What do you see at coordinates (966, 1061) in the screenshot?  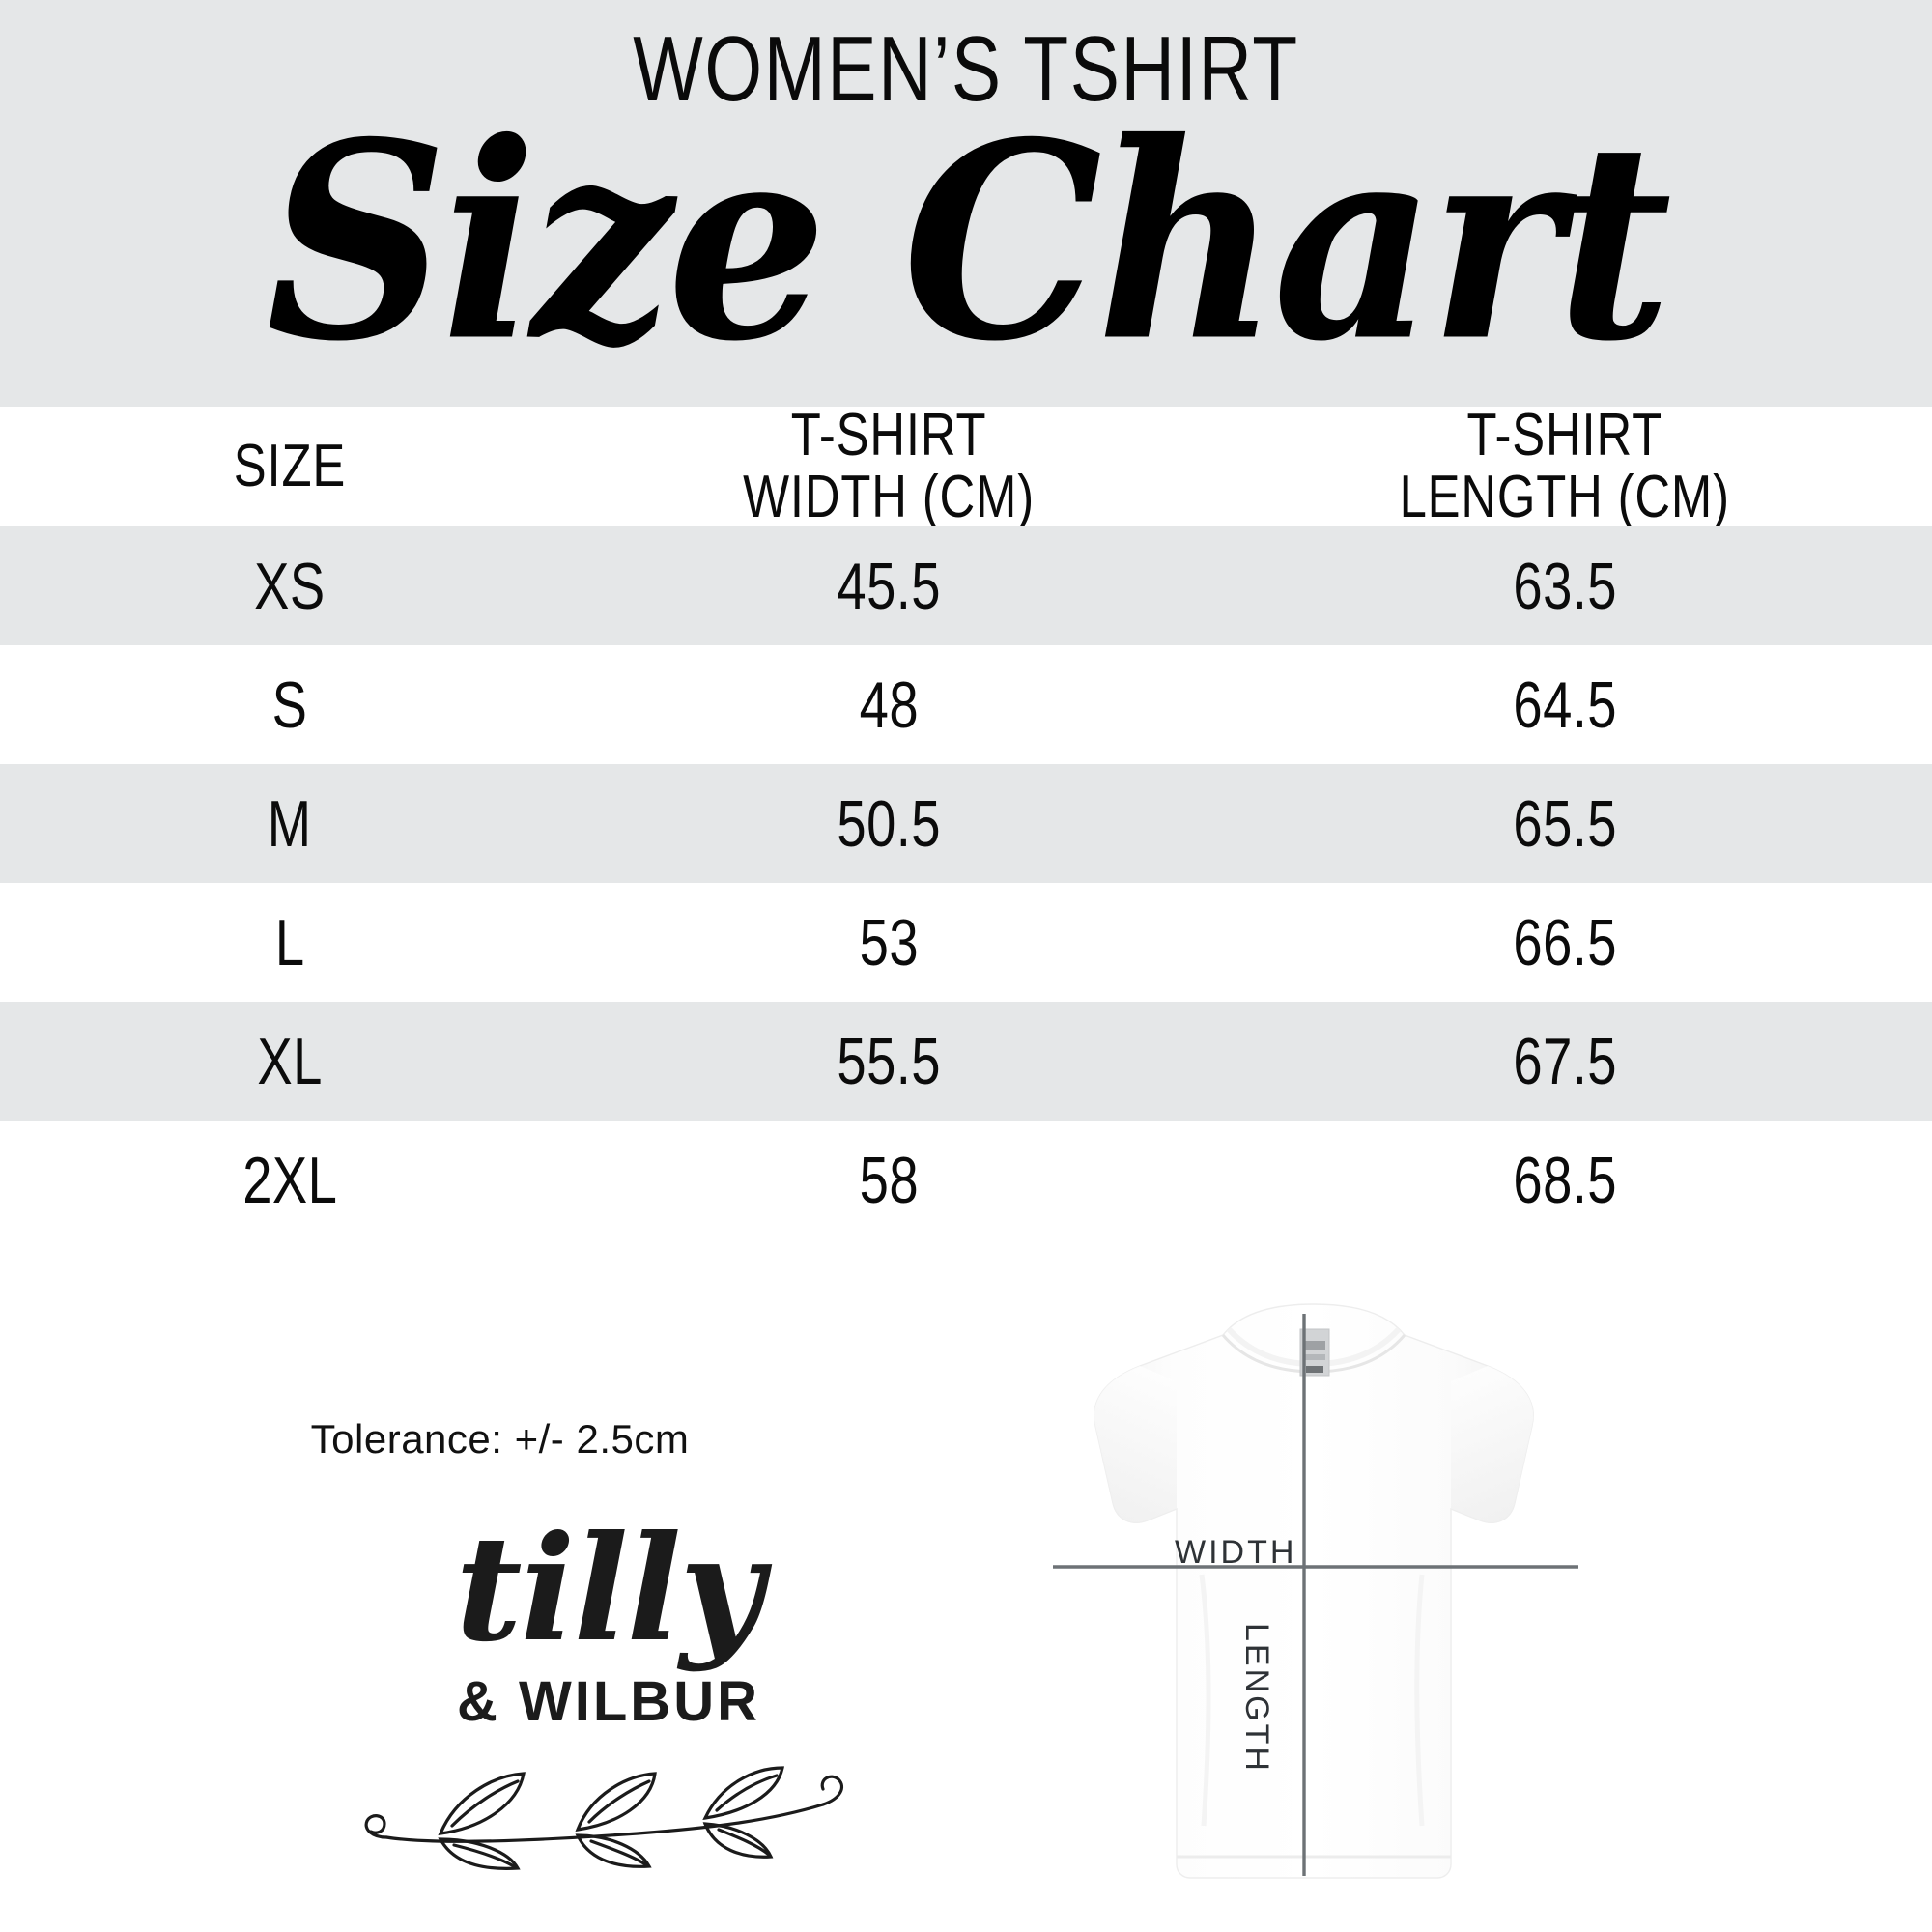 I see `table-row: XL 55.5 67.5` at bounding box center [966, 1061].